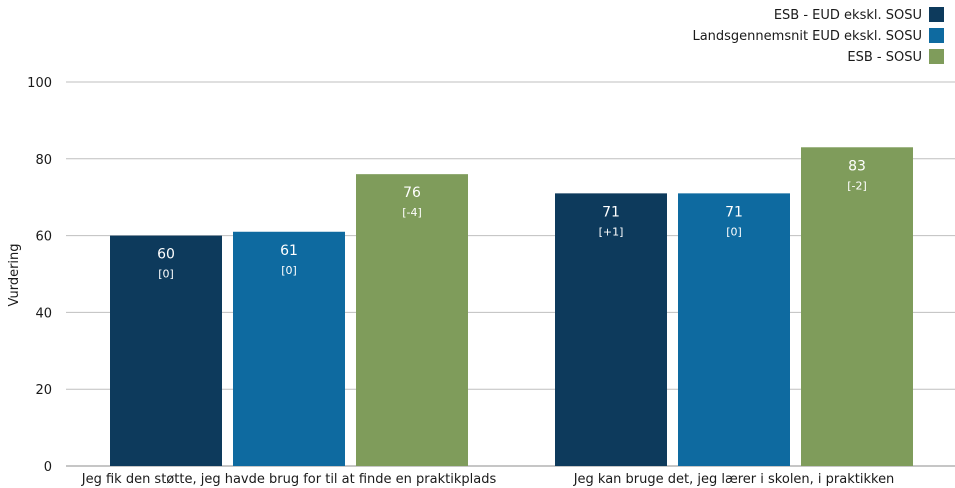 The image size is (955, 488). I want to click on y-tick-label: 60, so click(43, 237).